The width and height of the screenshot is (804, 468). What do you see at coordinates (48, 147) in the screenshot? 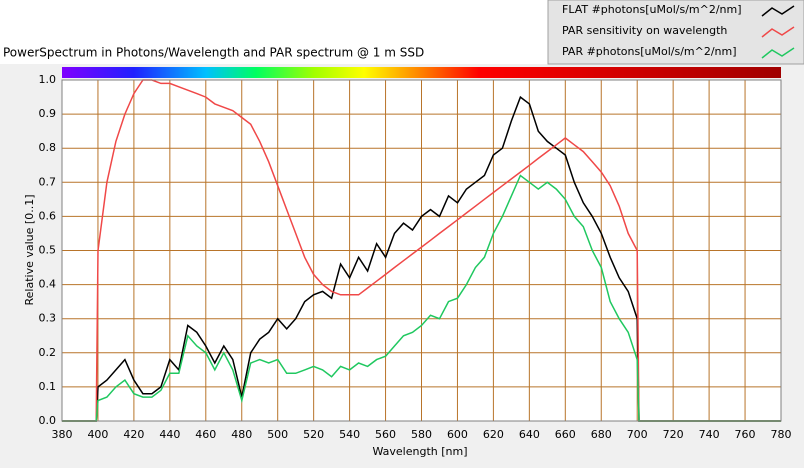
I see `y-tick-label: 0.8` at bounding box center [48, 147].